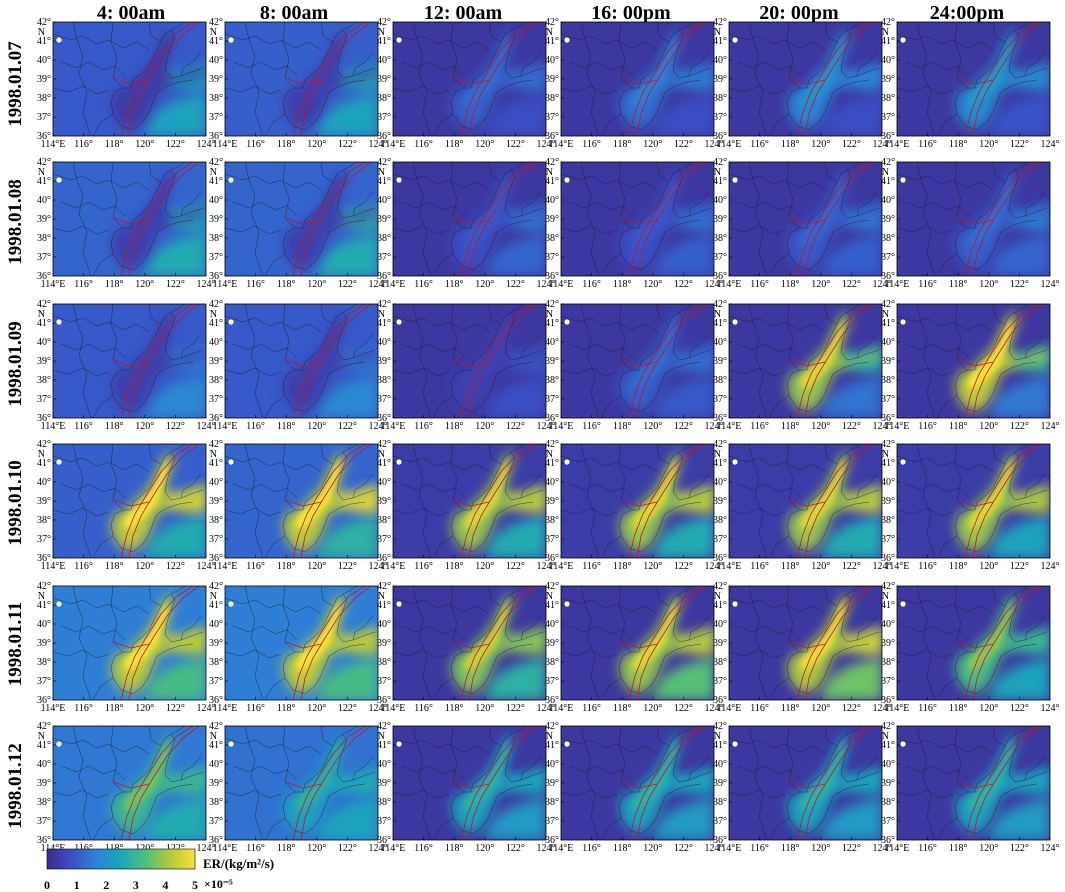  Describe the element at coordinates (131, 13) in the screenshot. I see `column-title: 4: 00am` at that location.